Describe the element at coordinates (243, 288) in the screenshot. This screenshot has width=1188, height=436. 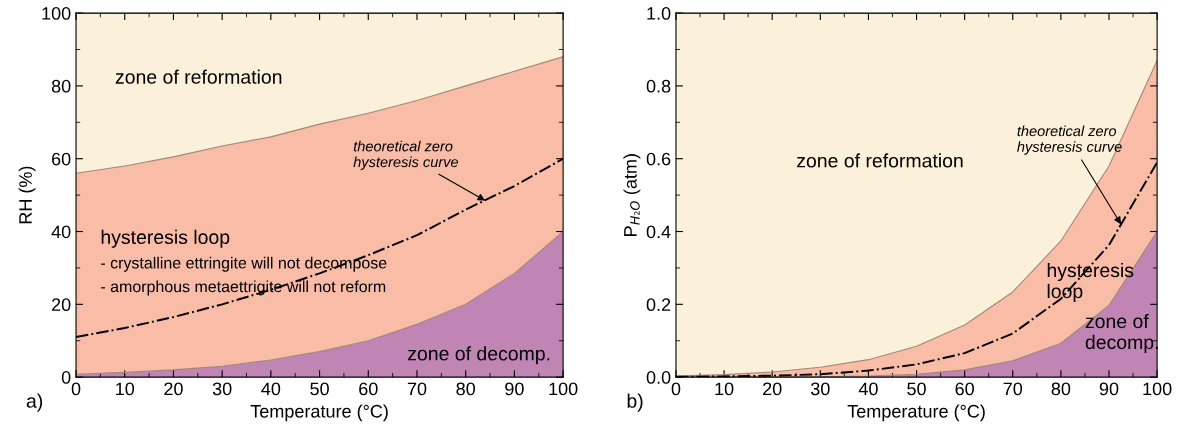
I see `annotation: - amorphous metaettrigite will not reform` at that location.